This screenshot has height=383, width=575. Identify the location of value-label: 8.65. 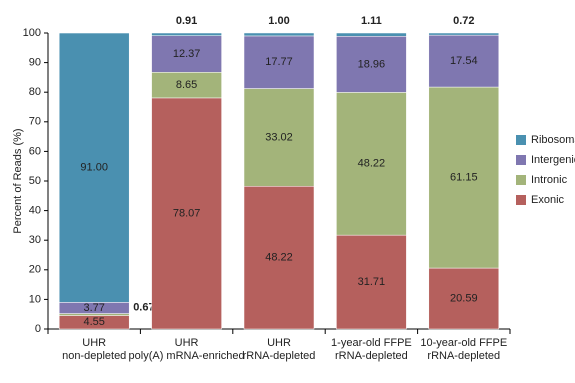
(186, 85).